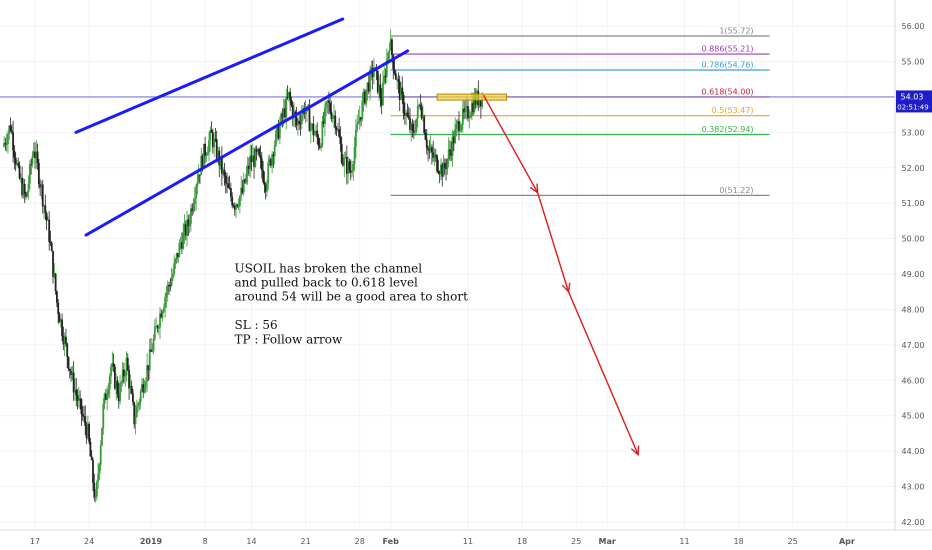 The height and width of the screenshot is (550, 932). Describe the element at coordinates (466, 537) in the screenshot. I see `time-axis: 17 24 2019 8 14 21 28 Feb 11 18 25 Mar 11 18 25 Apr` at that location.